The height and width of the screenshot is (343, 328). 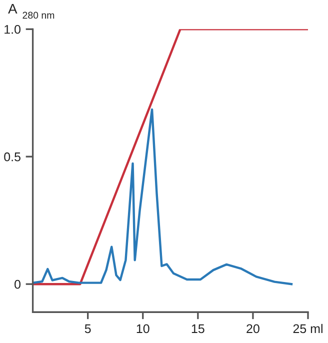 I want to click on x-tick-label: 20, so click(x=253, y=329).